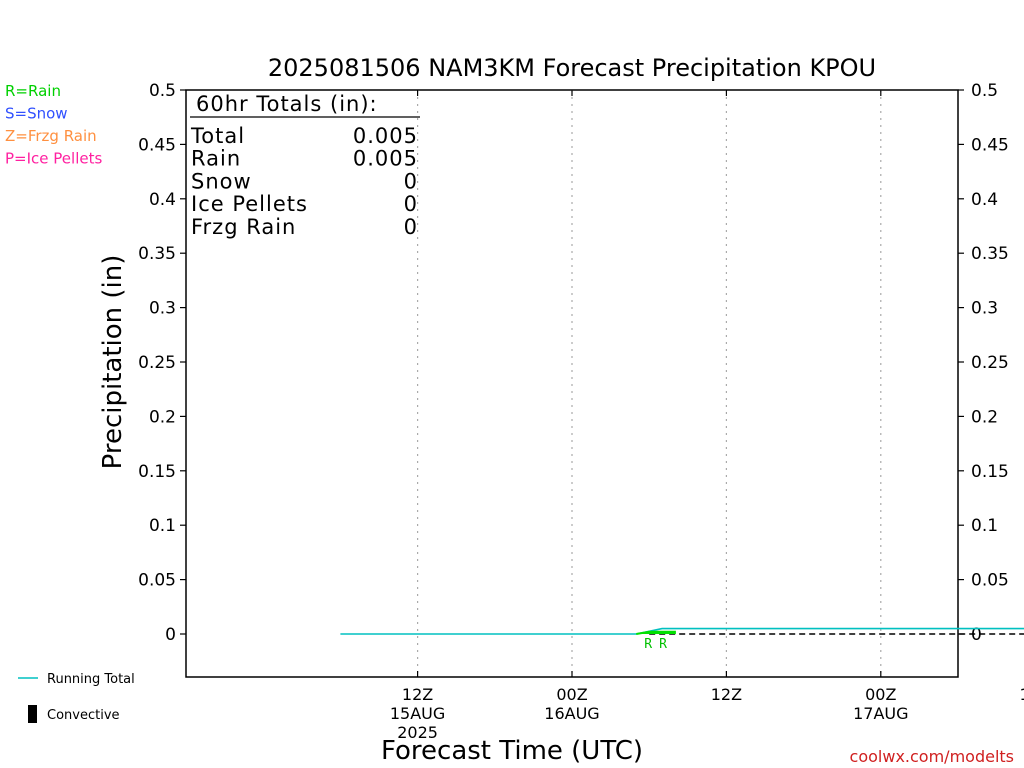 This screenshot has width=1024, height=768. Describe the element at coordinates (990, 363) in the screenshot. I see `y-tick-label-right: 0.25` at that location.